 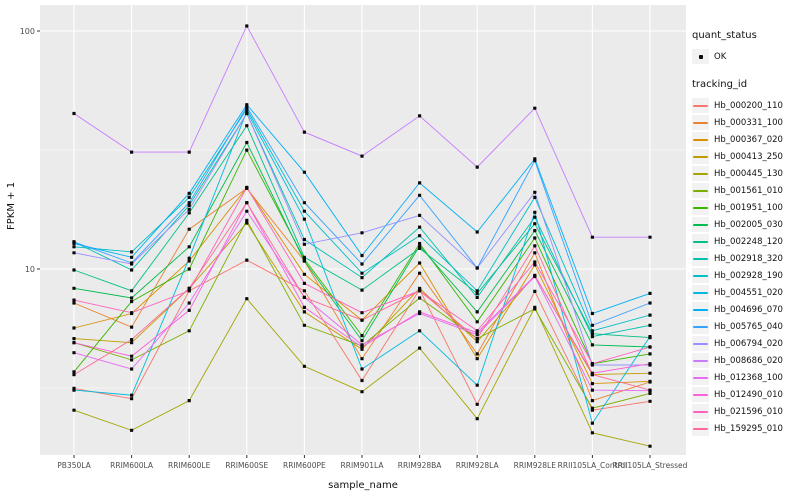 What do you see at coordinates (700, 56) in the screenshot?
I see `point-marker-icon` at bounding box center [700, 56].